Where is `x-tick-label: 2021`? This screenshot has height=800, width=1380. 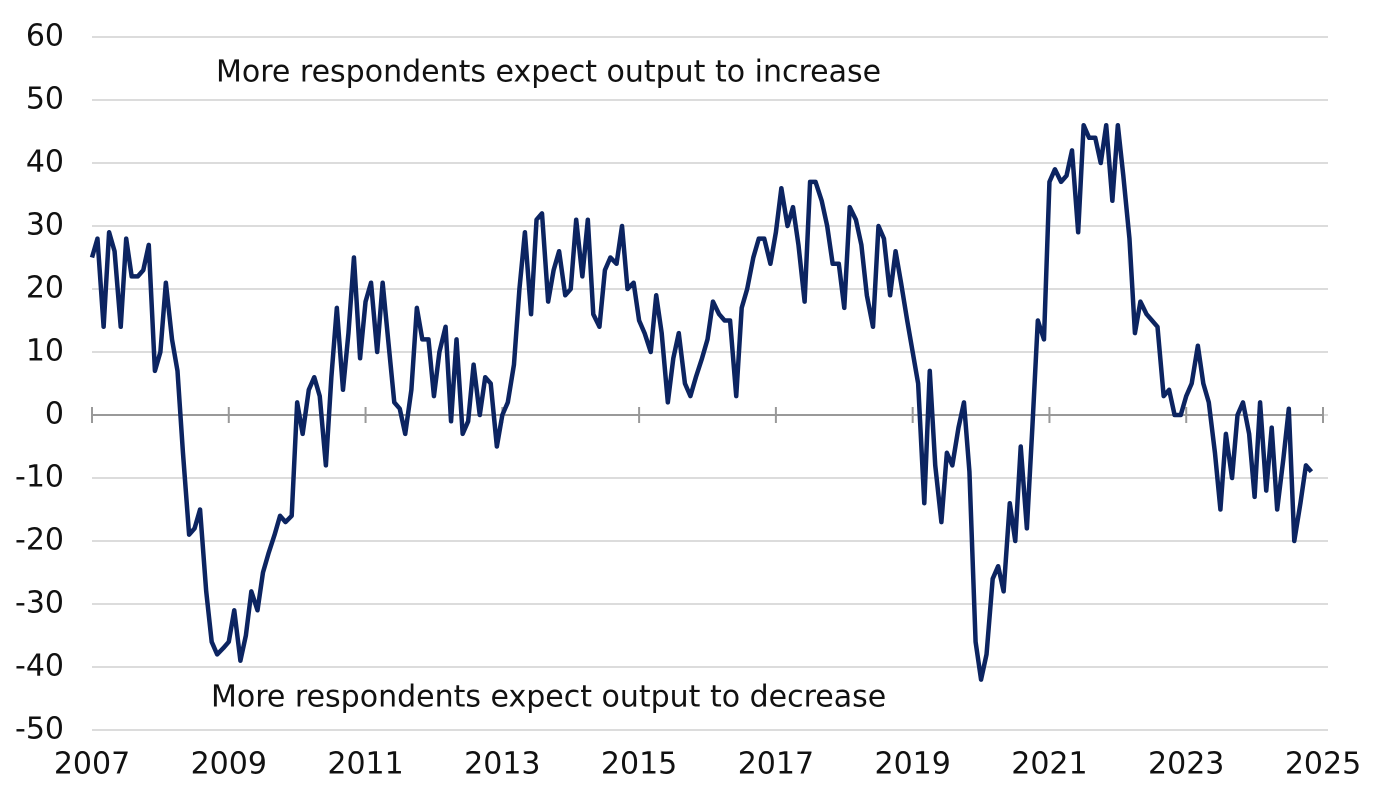 x-tick-label: 2021 is located at coordinates (1049, 764).